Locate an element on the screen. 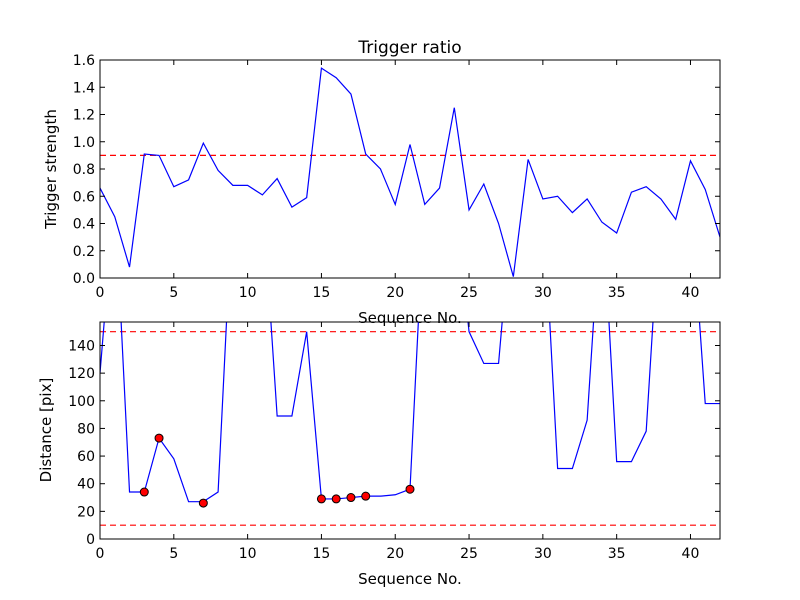  y-axis-label: Distance [pix] is located at coordinates (46, 430).